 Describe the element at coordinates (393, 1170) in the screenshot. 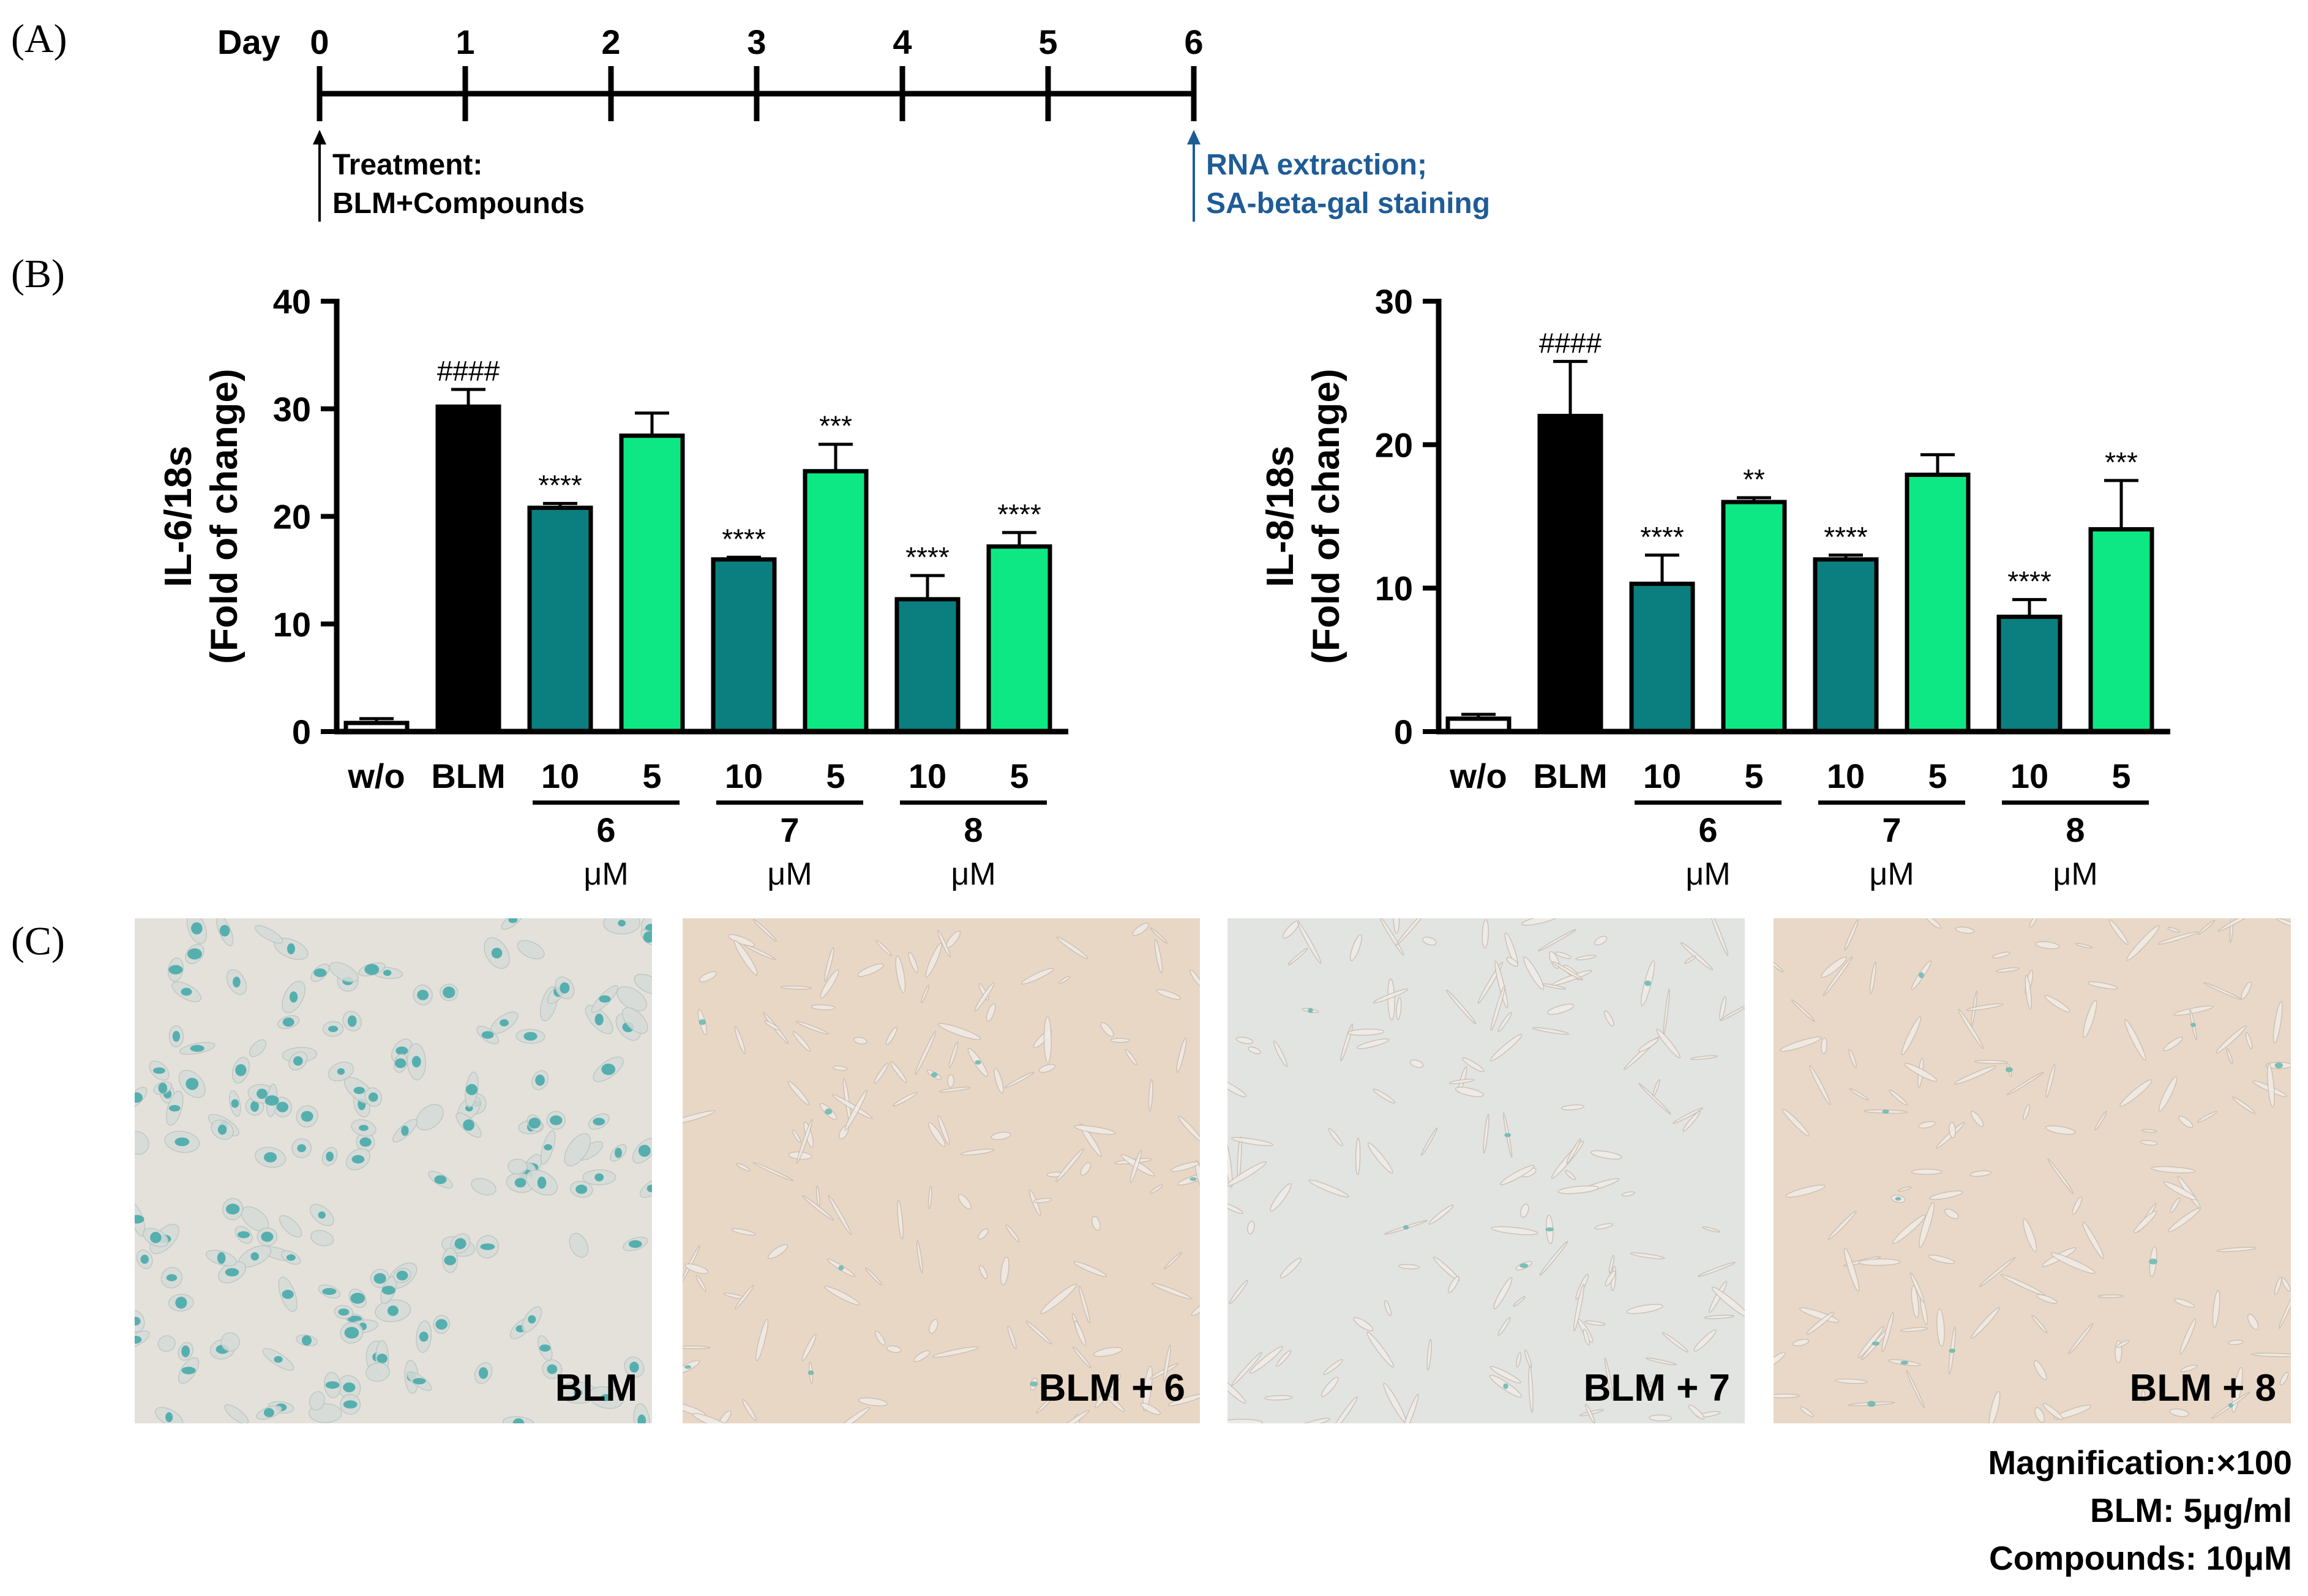

I see `micrograph-blm: BLM` at that location.